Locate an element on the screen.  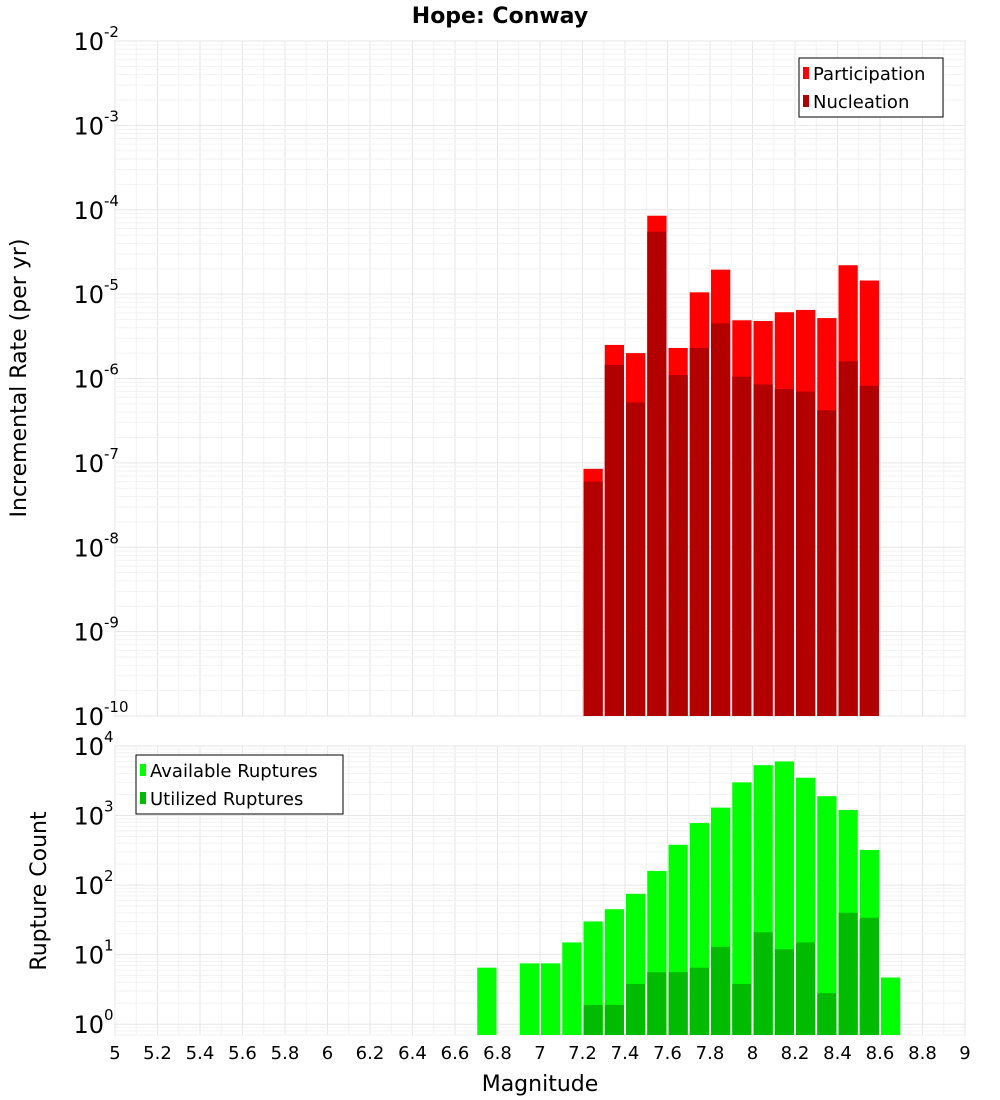
legend-swatch-nucleation is located at coordinates (806, 101).